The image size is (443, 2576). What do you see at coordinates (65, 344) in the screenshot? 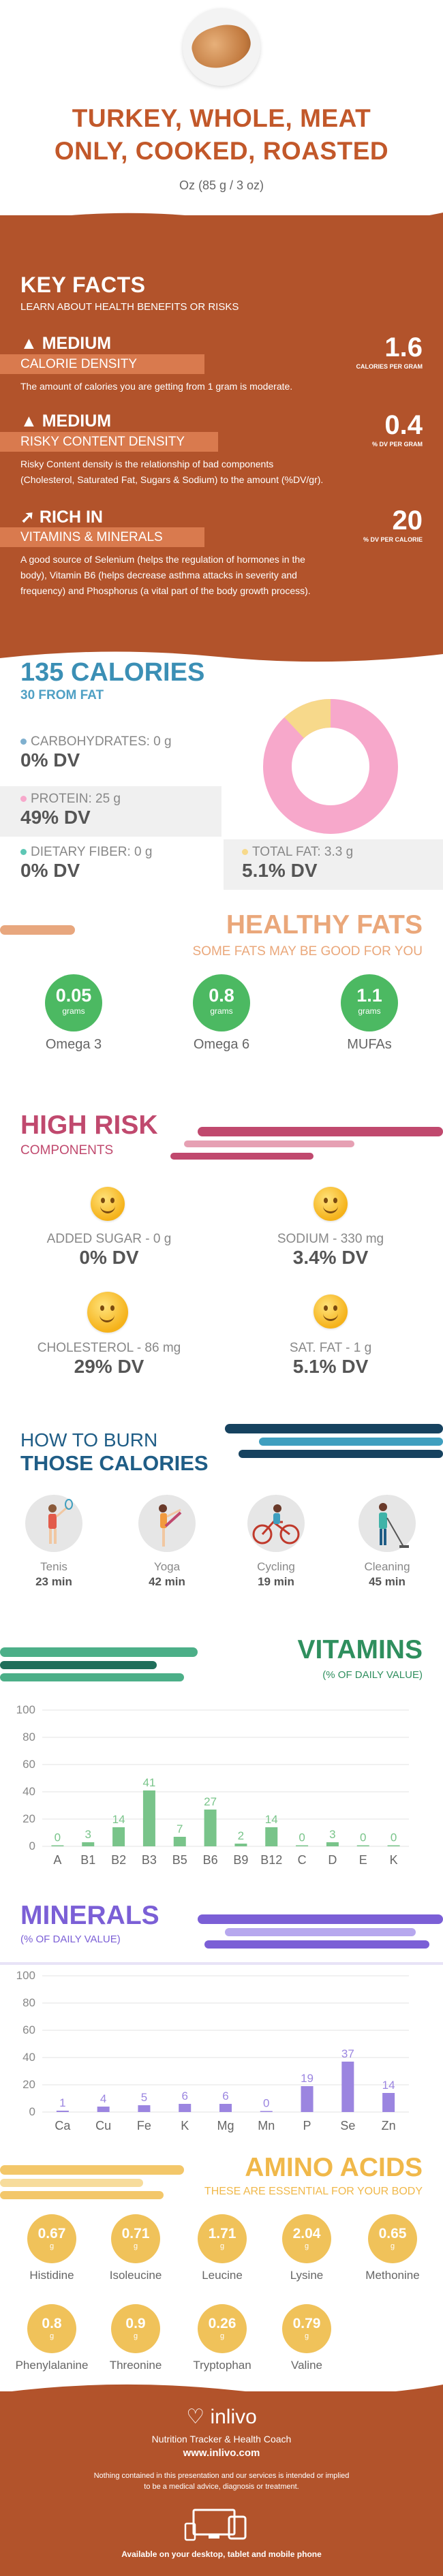
I see `fact-1-level: ▲ MEDIUM` at bounding box center [65, 344].